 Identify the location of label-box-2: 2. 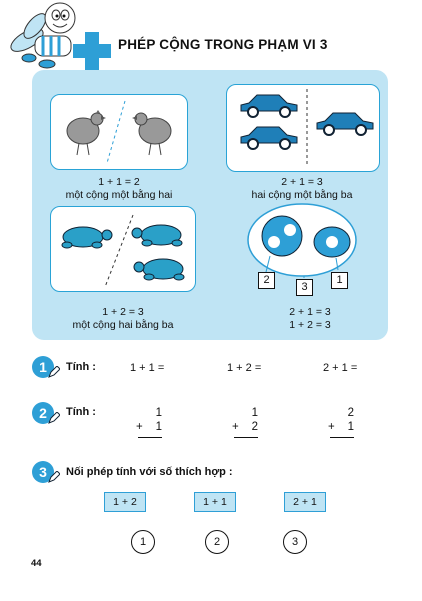
(266, 280).